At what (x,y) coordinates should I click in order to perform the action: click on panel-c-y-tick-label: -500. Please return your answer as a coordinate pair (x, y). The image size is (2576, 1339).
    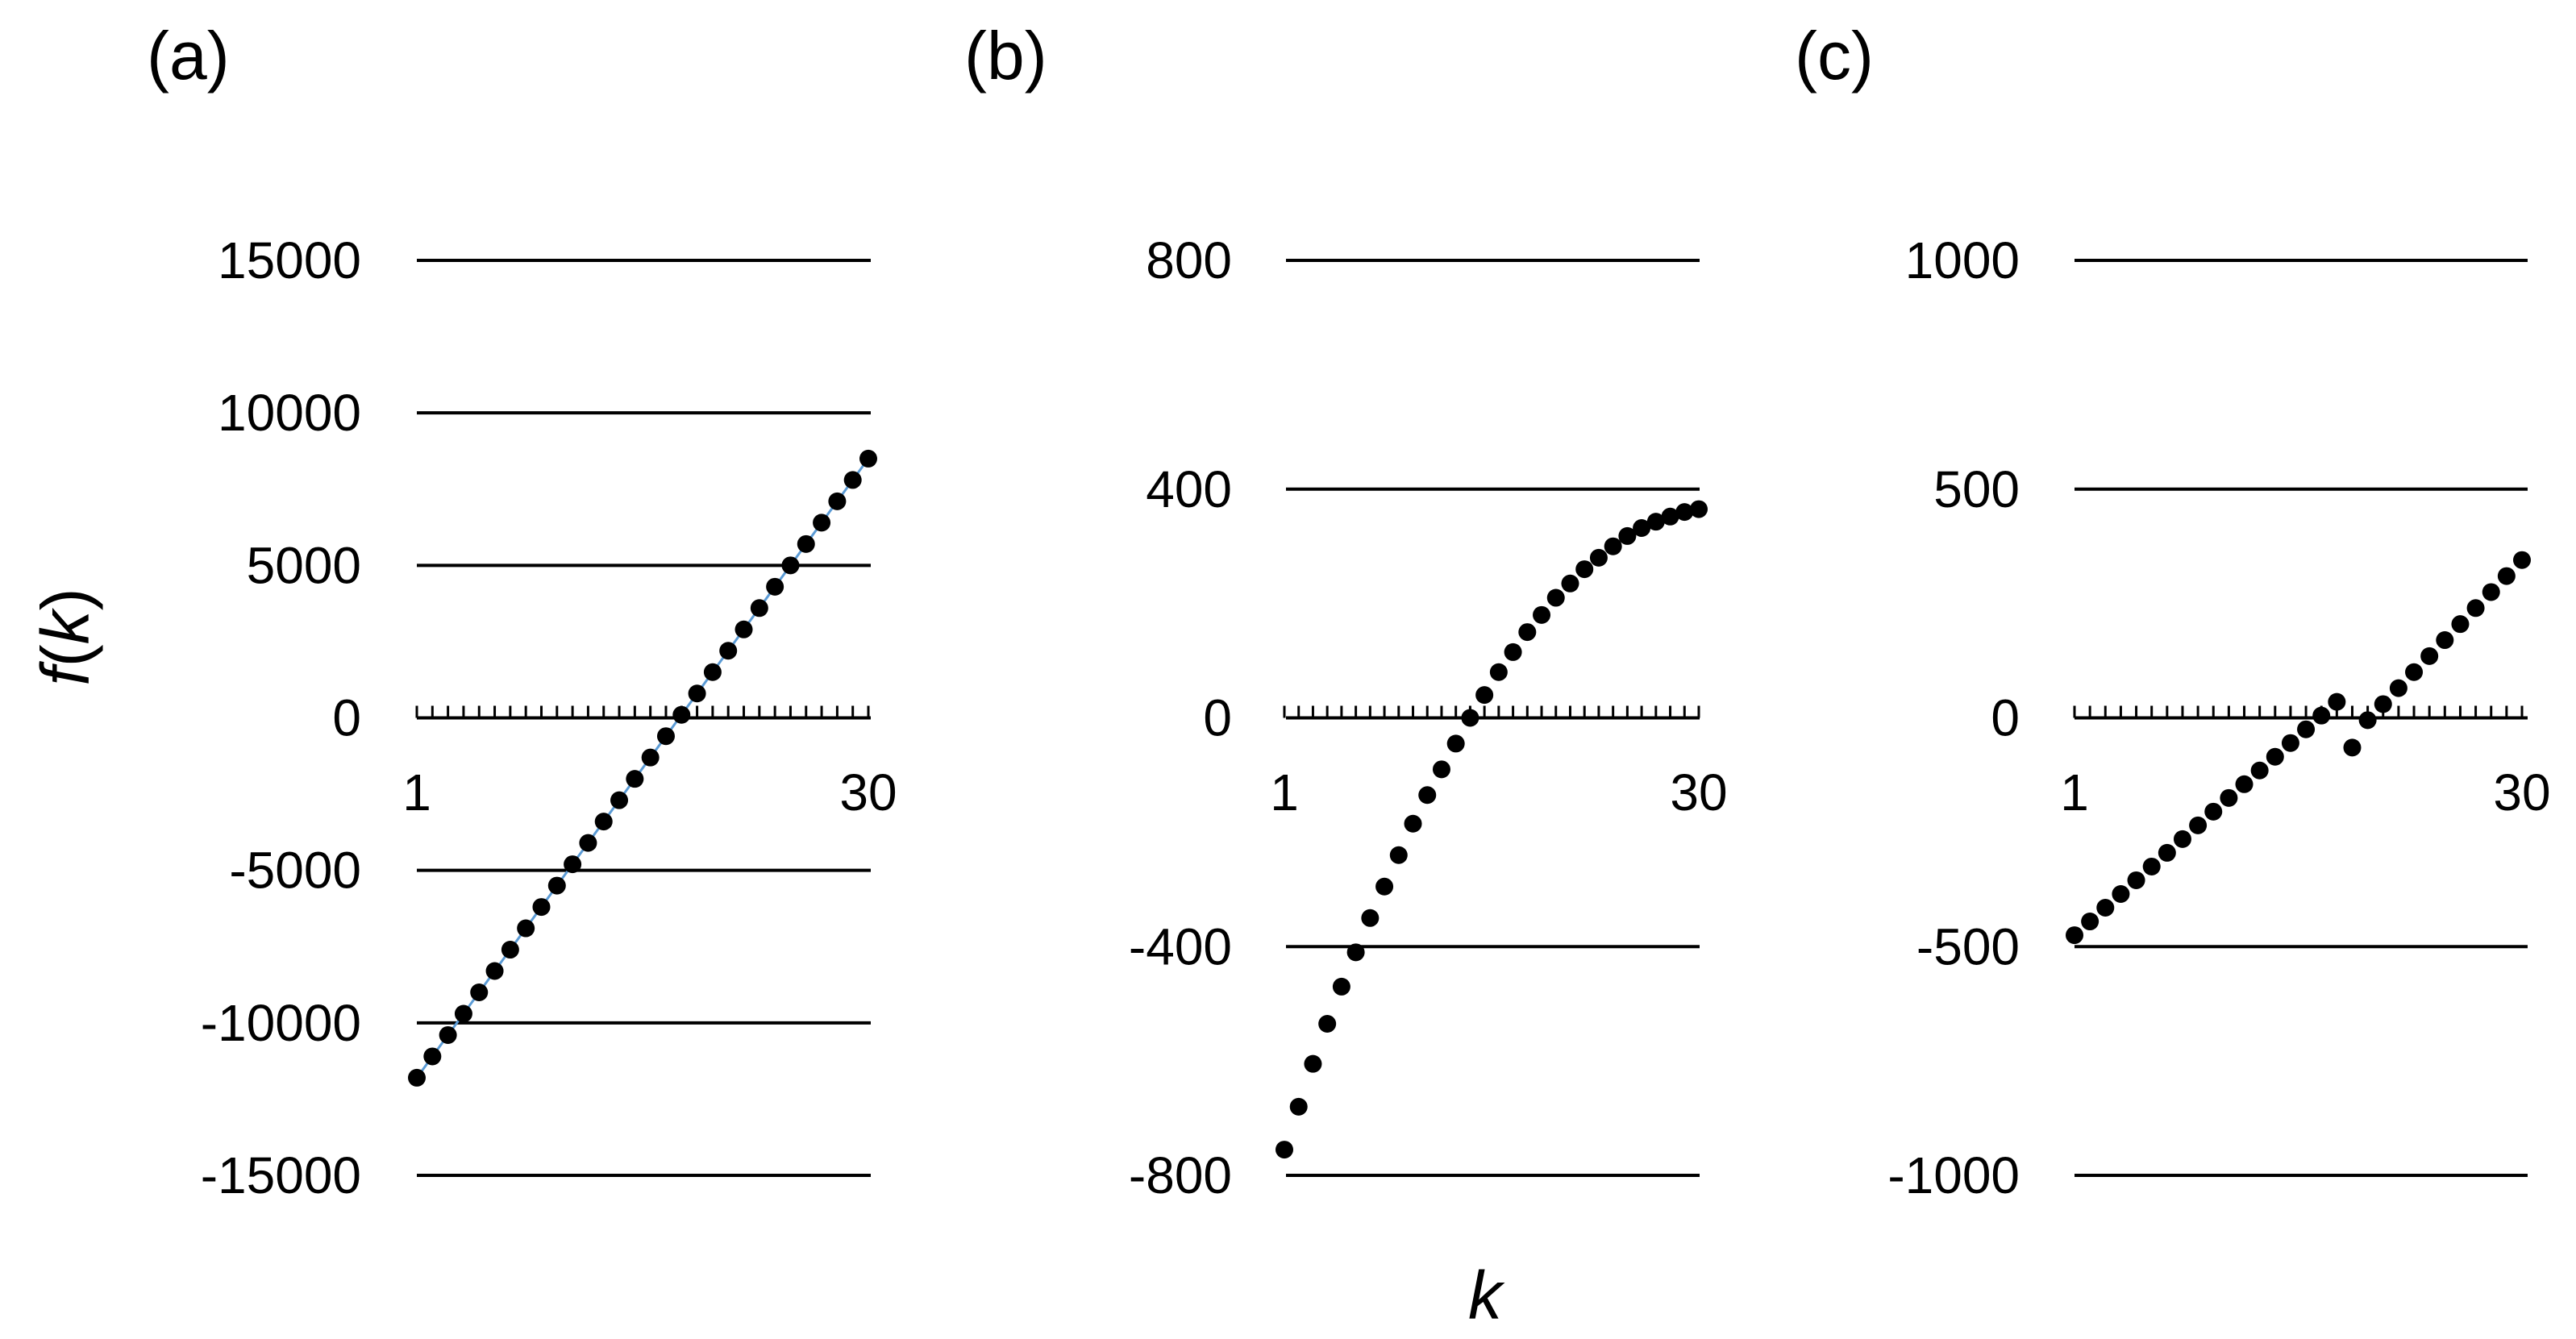
    Looking at the image, I should click on (1968, 946).